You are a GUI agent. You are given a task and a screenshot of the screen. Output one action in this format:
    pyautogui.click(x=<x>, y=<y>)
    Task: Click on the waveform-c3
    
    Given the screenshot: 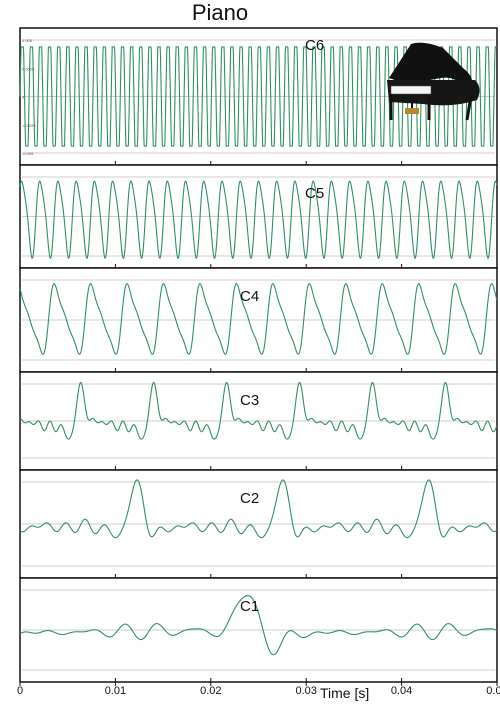 What is the action you would take?
    pyautogui.click(x=258, y=410)
    